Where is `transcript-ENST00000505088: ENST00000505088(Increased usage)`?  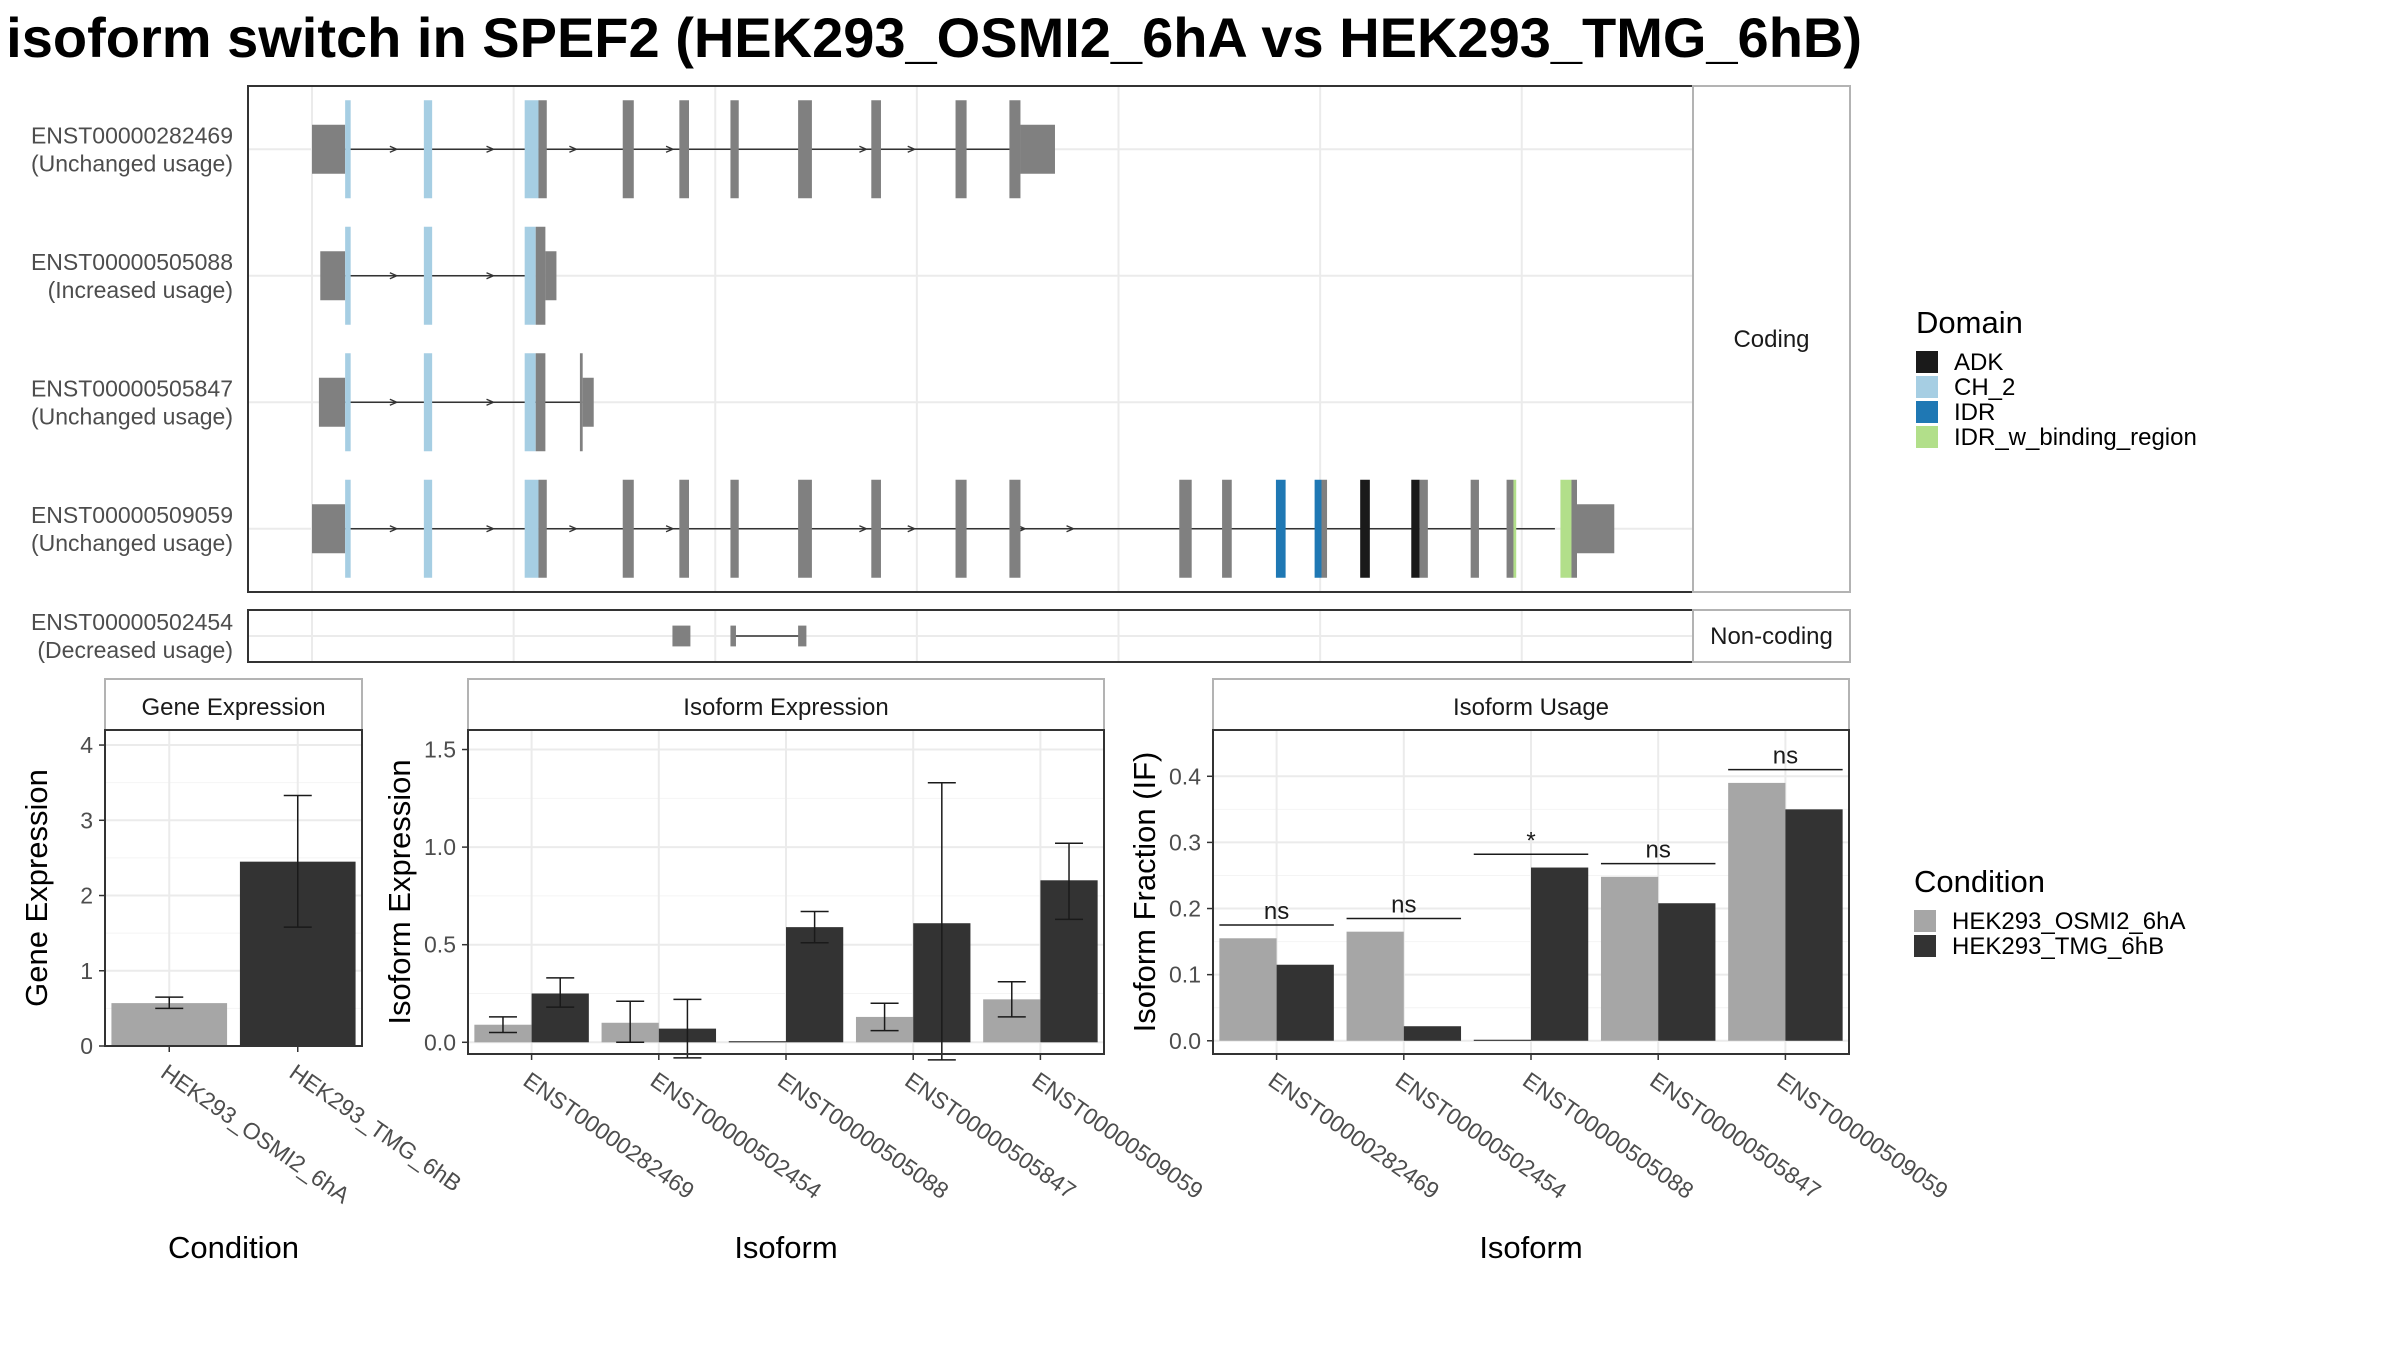 transcript-ENST00000505088: ENST00000505088(Increased usage) is located at coordinates (294, 275).